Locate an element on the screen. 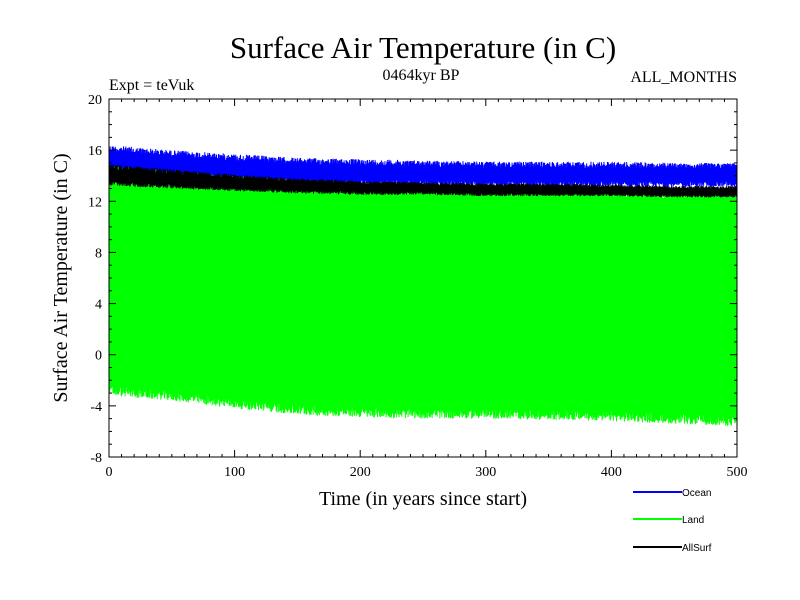 The height and width of the screenshot is (600, 800). x-tick-label: 400 is located at coordinates (611, 472).